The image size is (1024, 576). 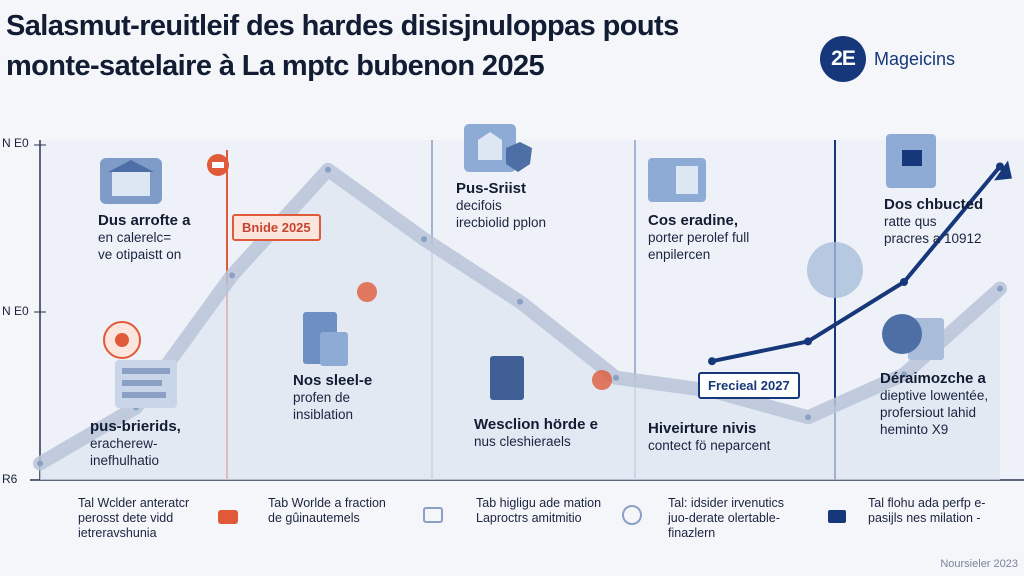 What do you see at coordinates (126, 518) in the screenshot?
I see `footer-line: perosst dete vidd` at bounding box center [126, 518].